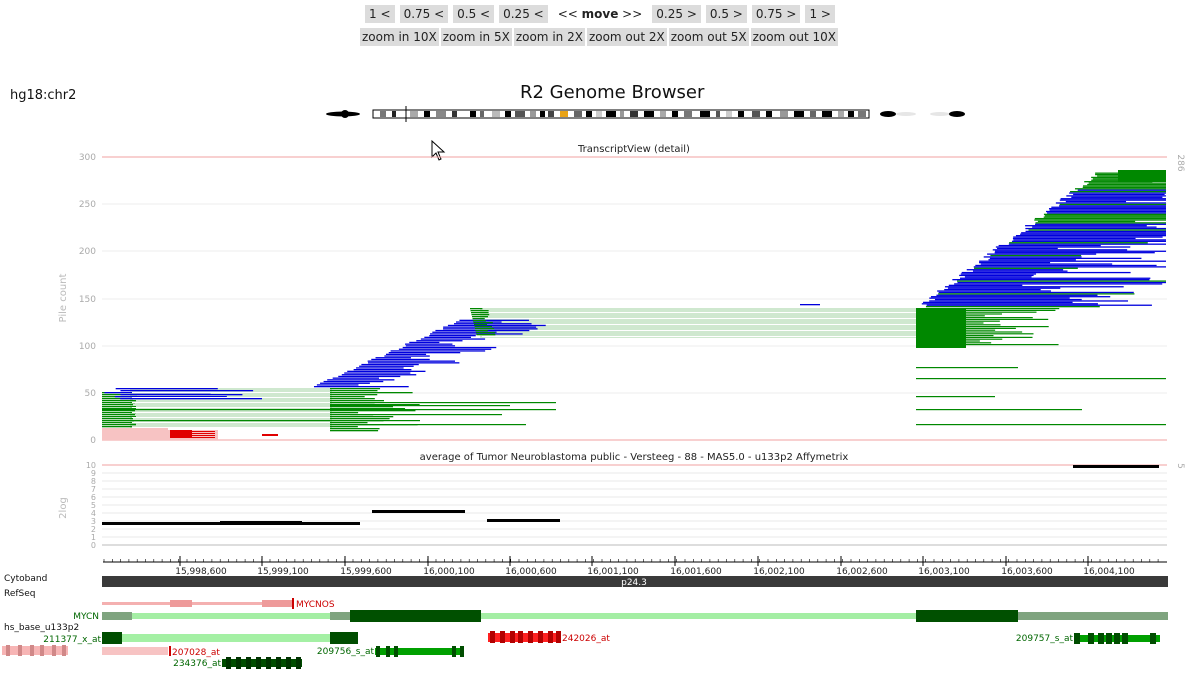  What do you see at coordinates (794, 37) in the screenshot?
I see `zoom-out-10x-button: zoom out 10X` at bounding box center [794, 37].